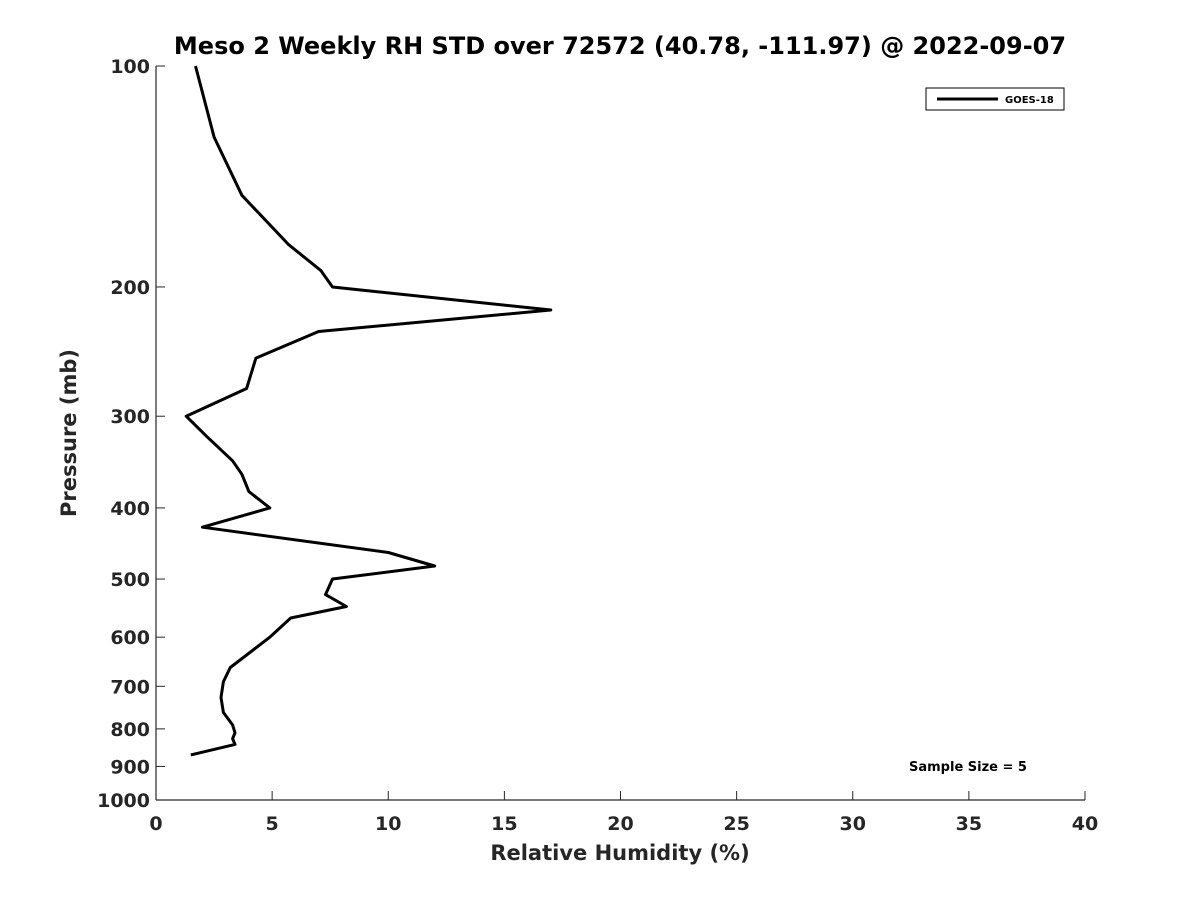  I want to click on x-tick-label: 0, so click(155, 824).